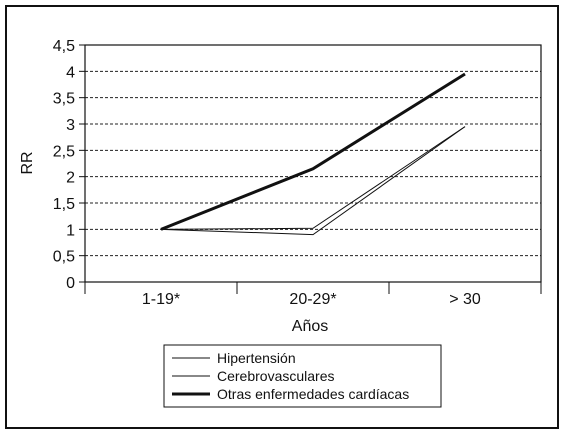 The image size is (567, 436). What do you see at coordinates (310, 326) in the screenshot?
I see `x-axis-label: Años` at bounding box center [310, 326].